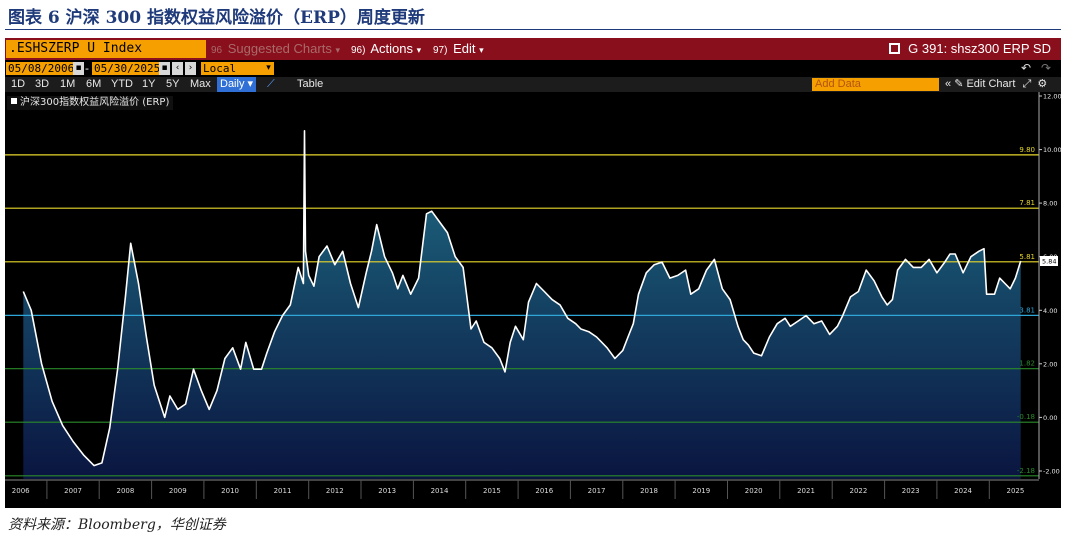  Describe the element at coordinates (1026, 471) in the screenshot. I see `reference-line-label: -2.18` at that location.